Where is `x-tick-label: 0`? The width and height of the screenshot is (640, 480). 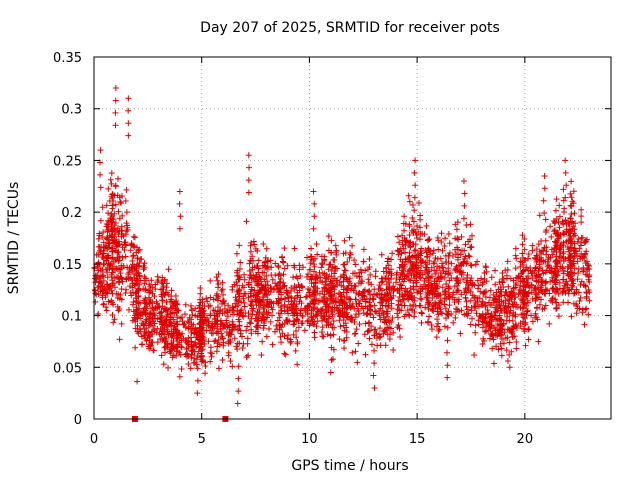 x-tick-label: 0 is located at coordinates (94, 439).